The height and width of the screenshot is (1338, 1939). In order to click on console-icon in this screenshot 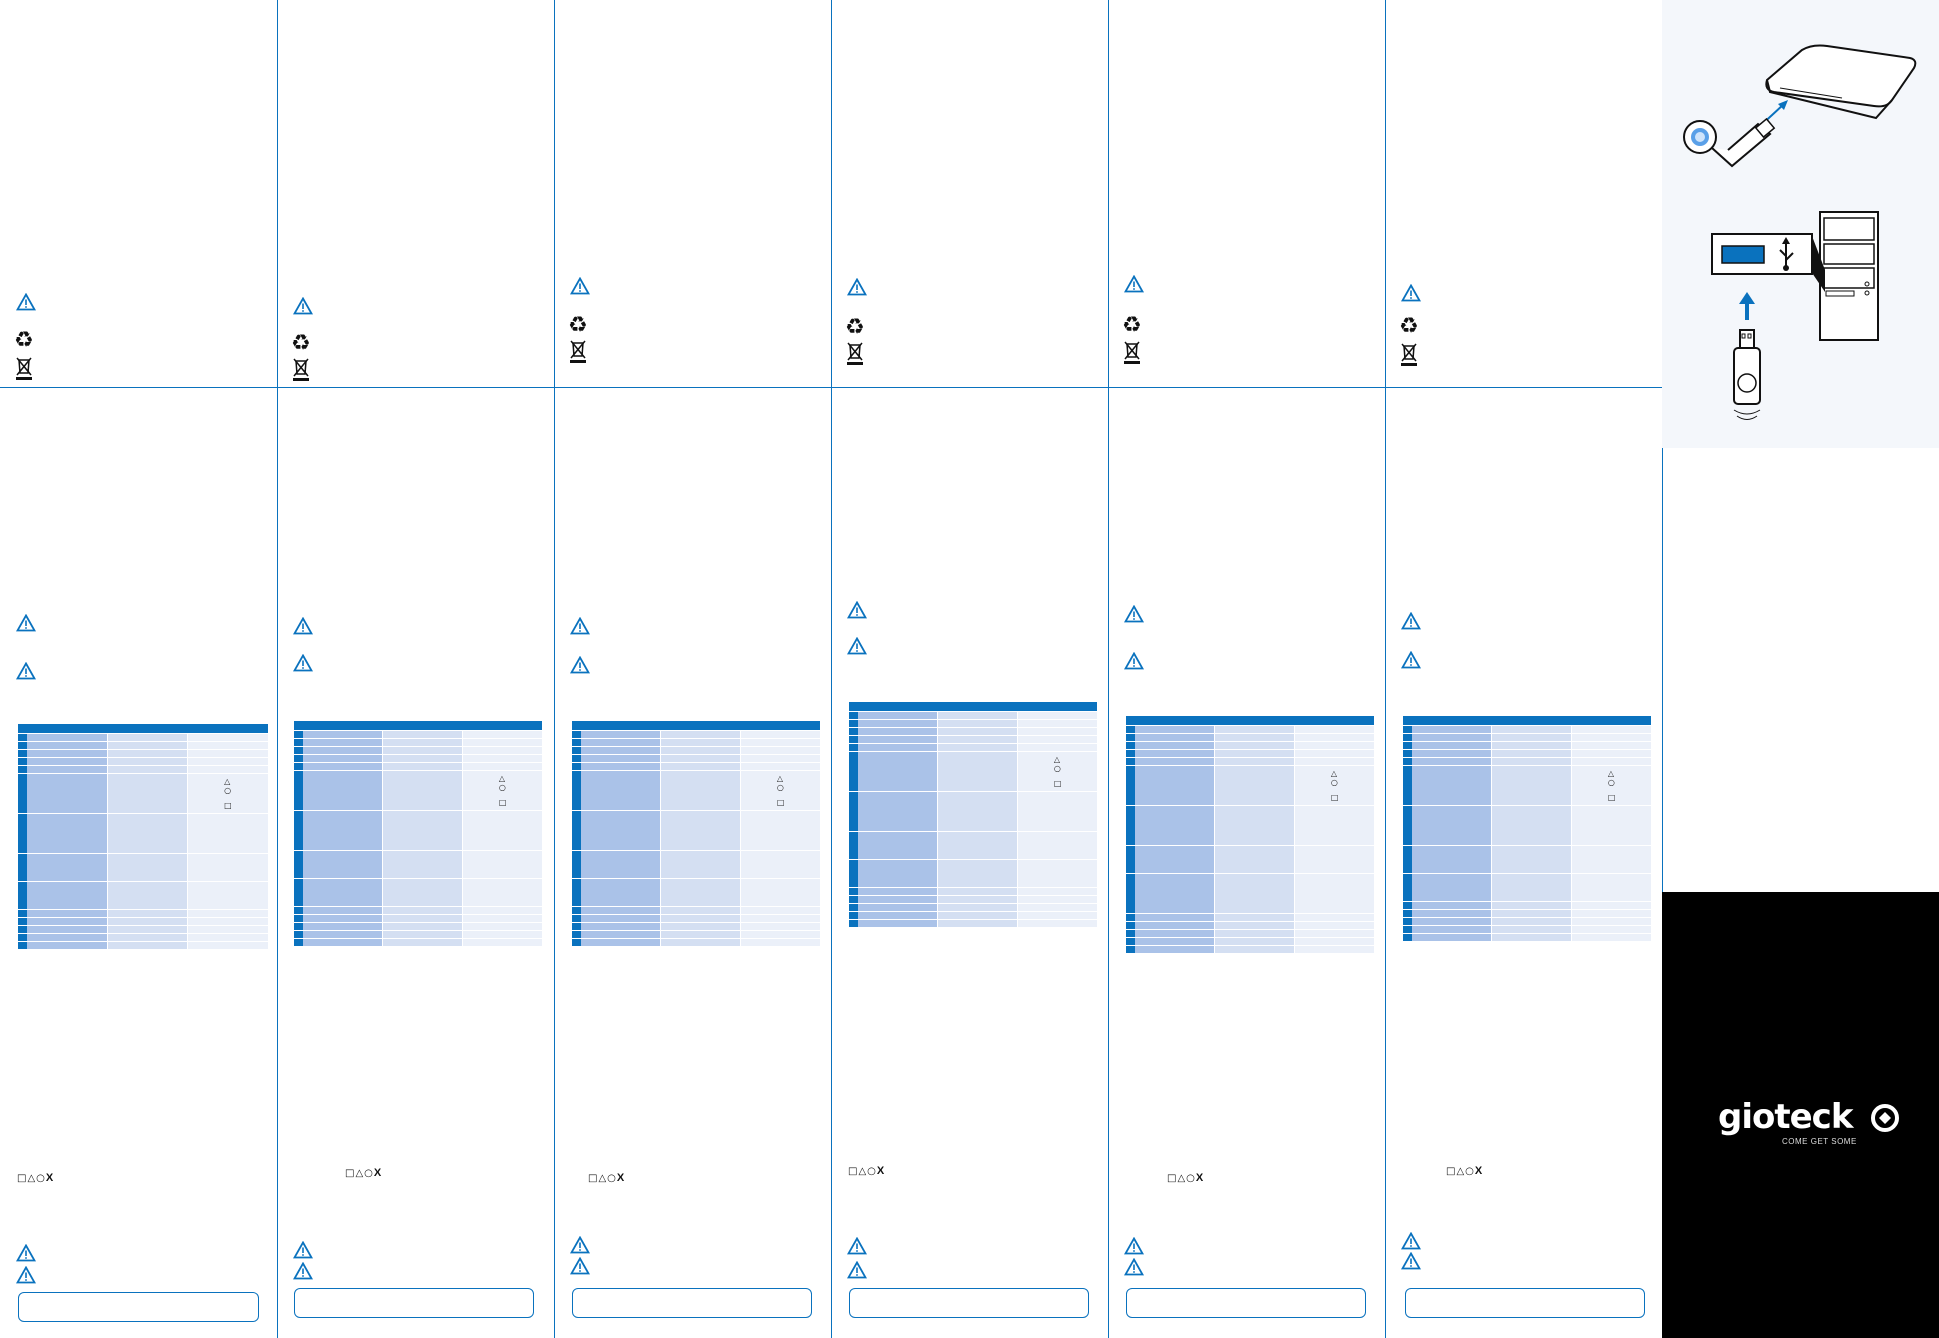, I will do `click(1841, 82)`.